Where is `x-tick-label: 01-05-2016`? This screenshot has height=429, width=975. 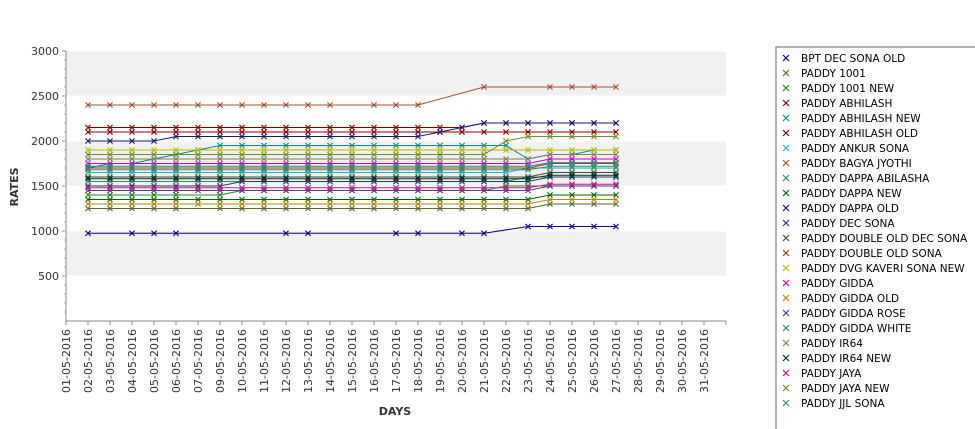
x-tick-label: 01-05-2016 is located at coordinates (66, 361).